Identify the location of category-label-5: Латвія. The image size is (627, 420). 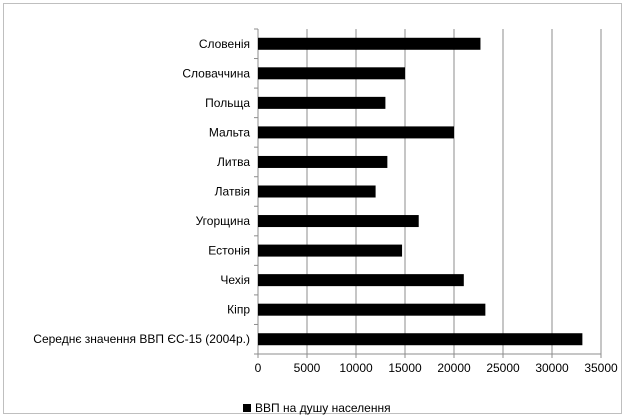
(232, 192).